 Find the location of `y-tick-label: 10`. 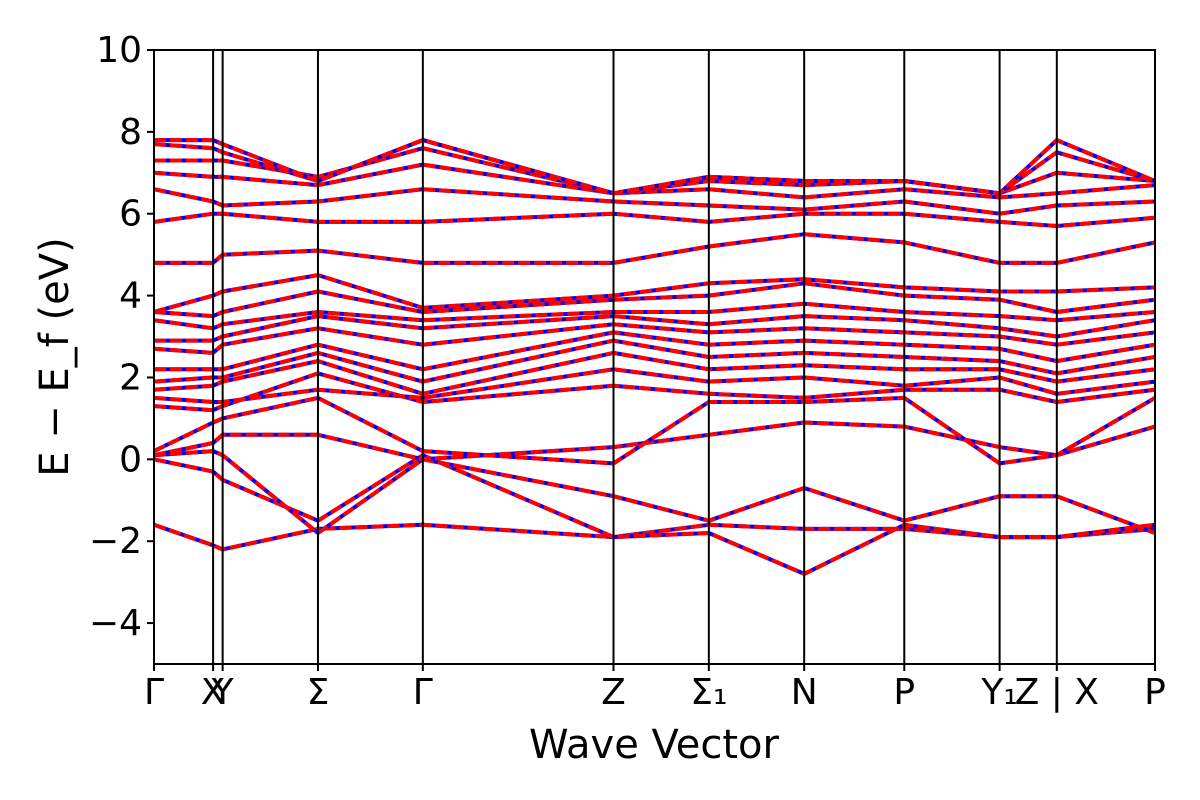

y-tick-label: 10 is located at coordinates (119, 50).